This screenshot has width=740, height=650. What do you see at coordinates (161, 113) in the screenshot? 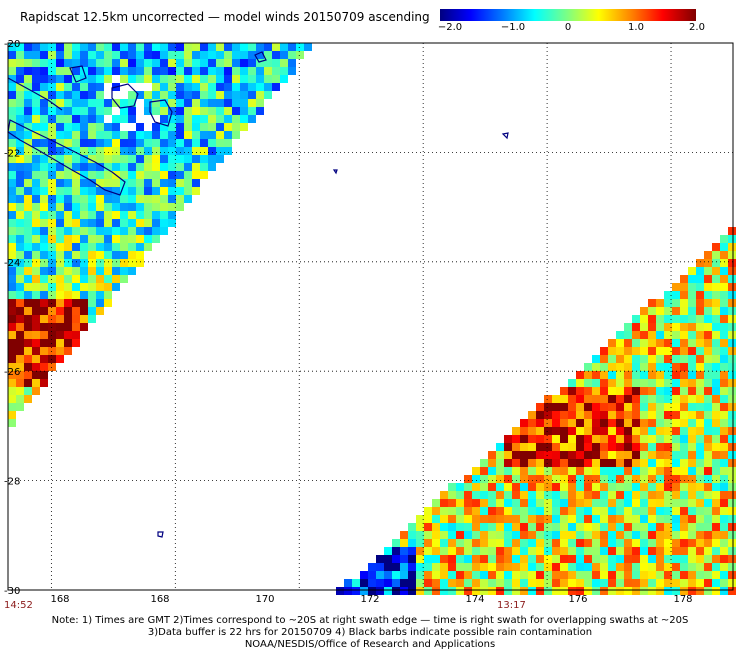
I see `loyalty-island-coastline` at bounding box center [161, 113].